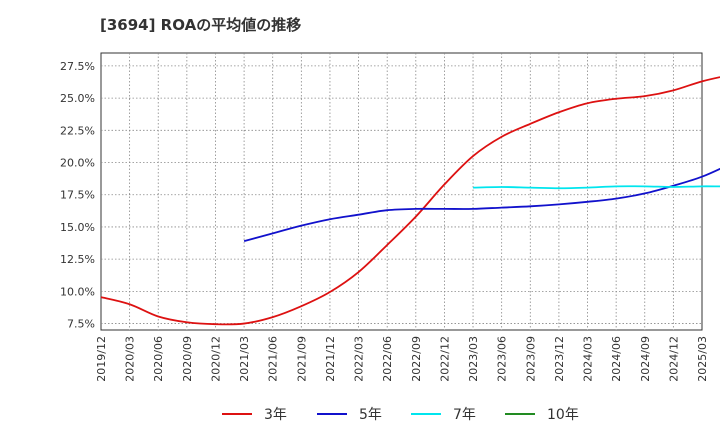 This screenshot has width=720, height=440. I want to click on y-tick-label: 10.0%, so click(77, 291).